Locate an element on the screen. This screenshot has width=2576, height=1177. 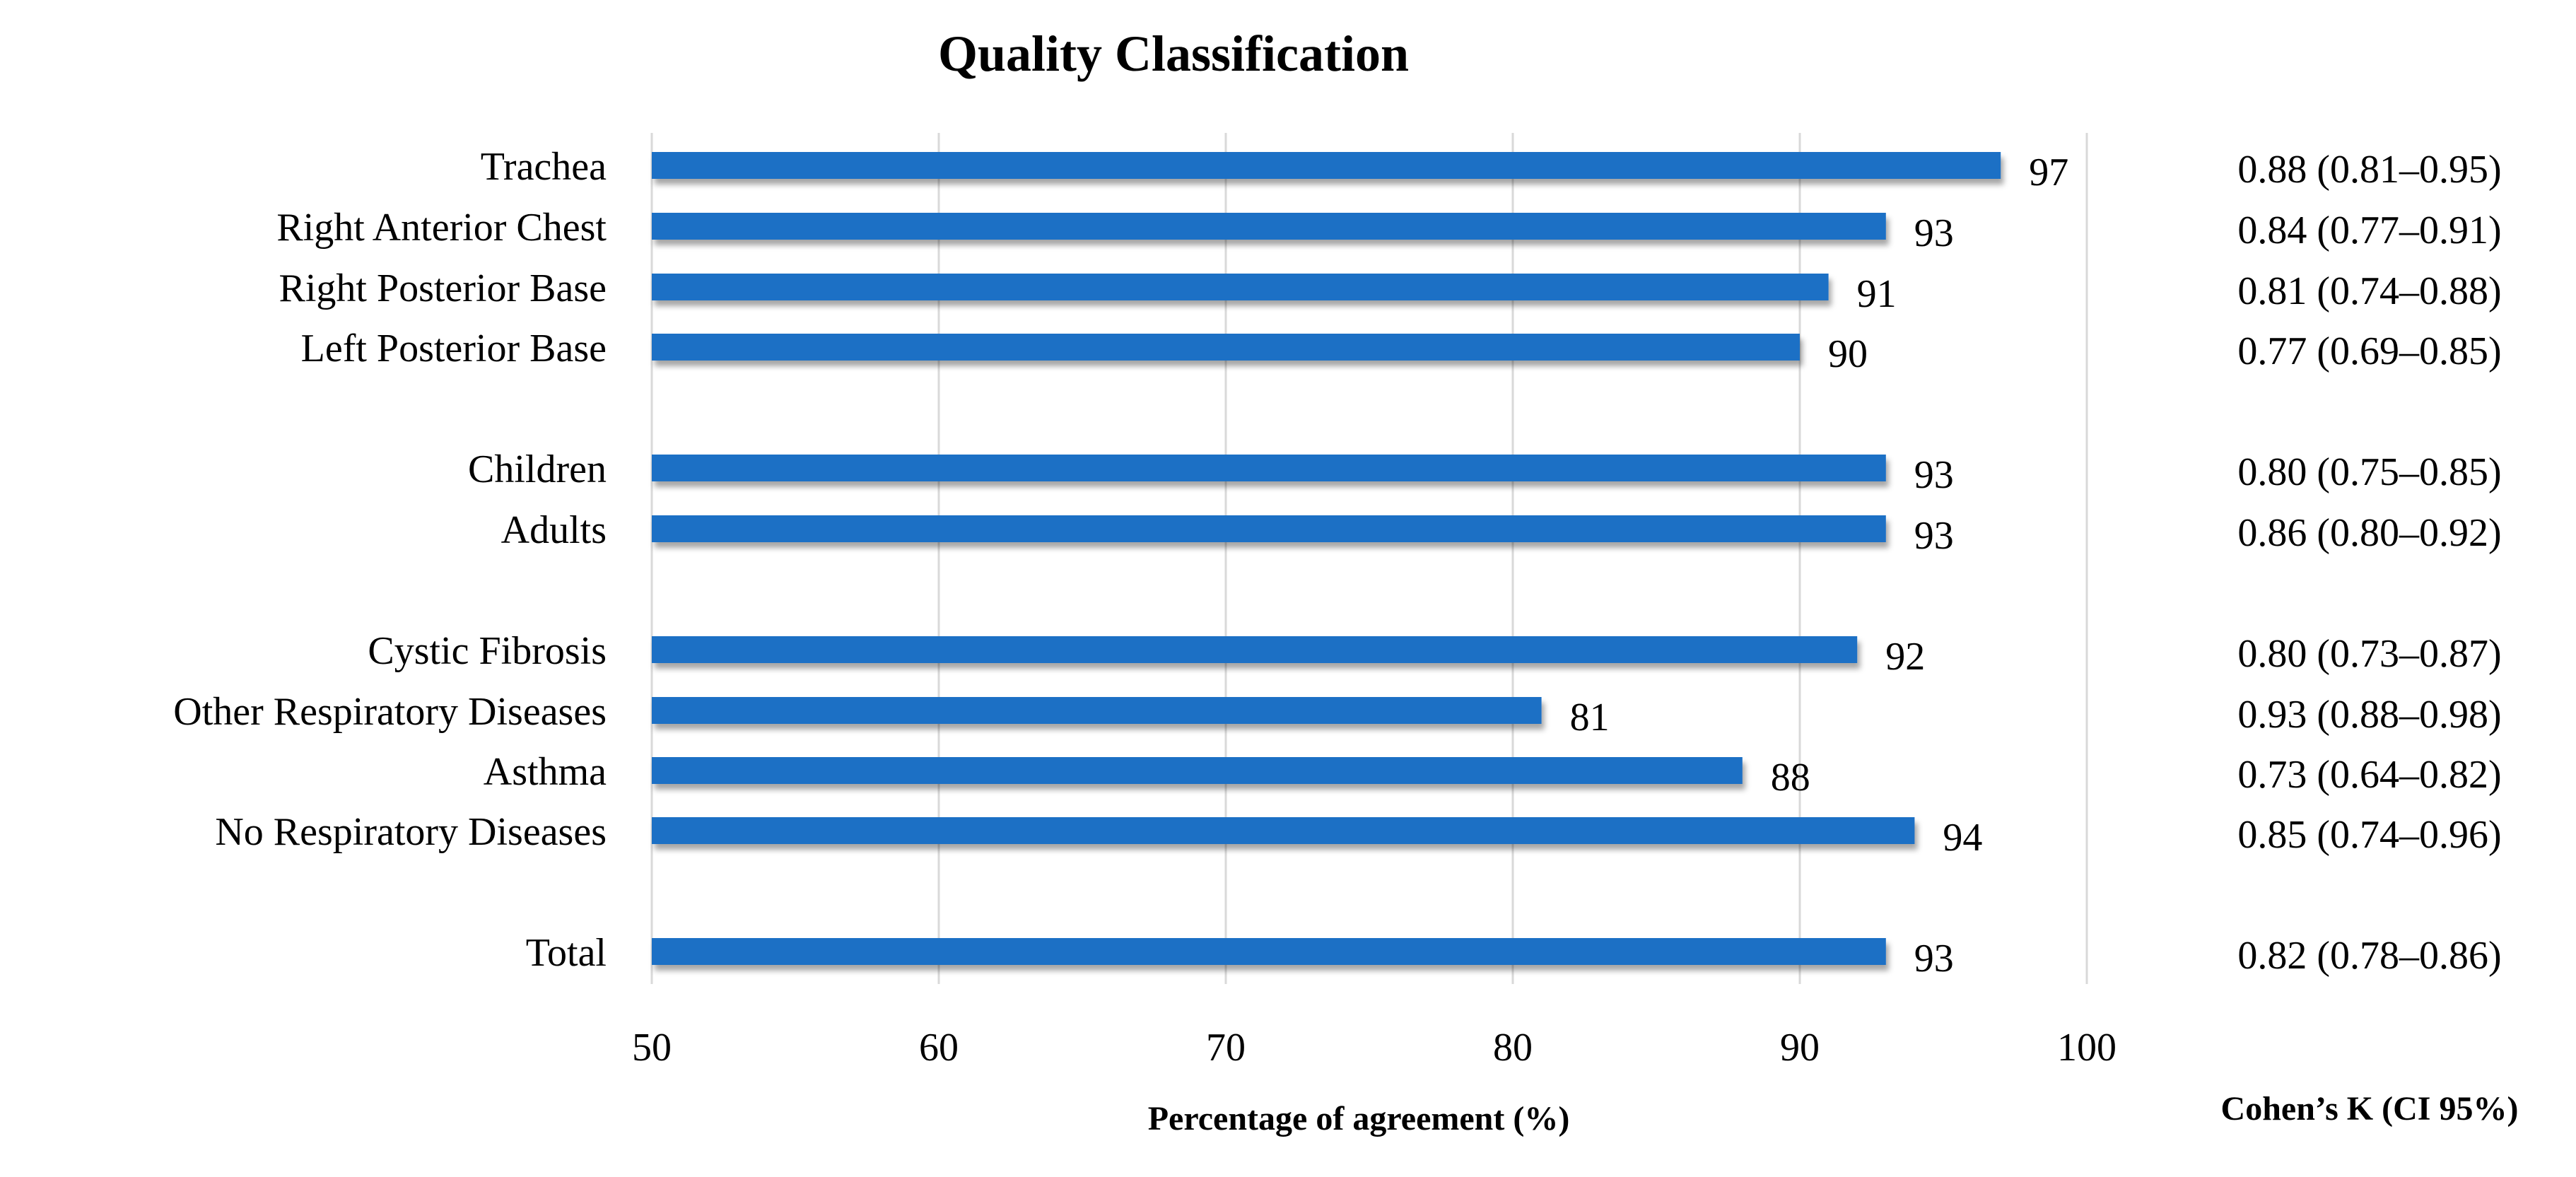
value-label: 90 is located at coordinates (1848, 354).